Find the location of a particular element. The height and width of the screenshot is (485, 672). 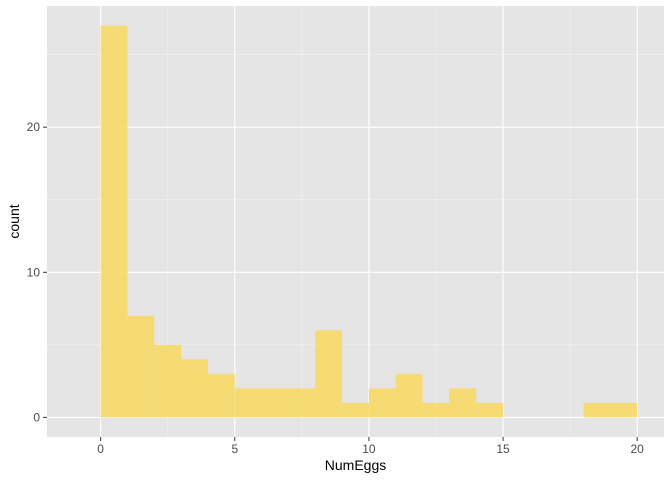

x-tick-label: 5 is located at coordinates (234, 449).